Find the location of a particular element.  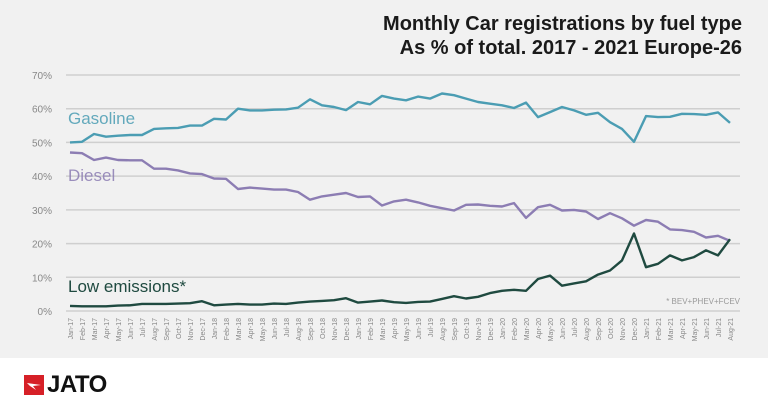

x-tick-label: Sep-19 is located at coordinates (455, 329).